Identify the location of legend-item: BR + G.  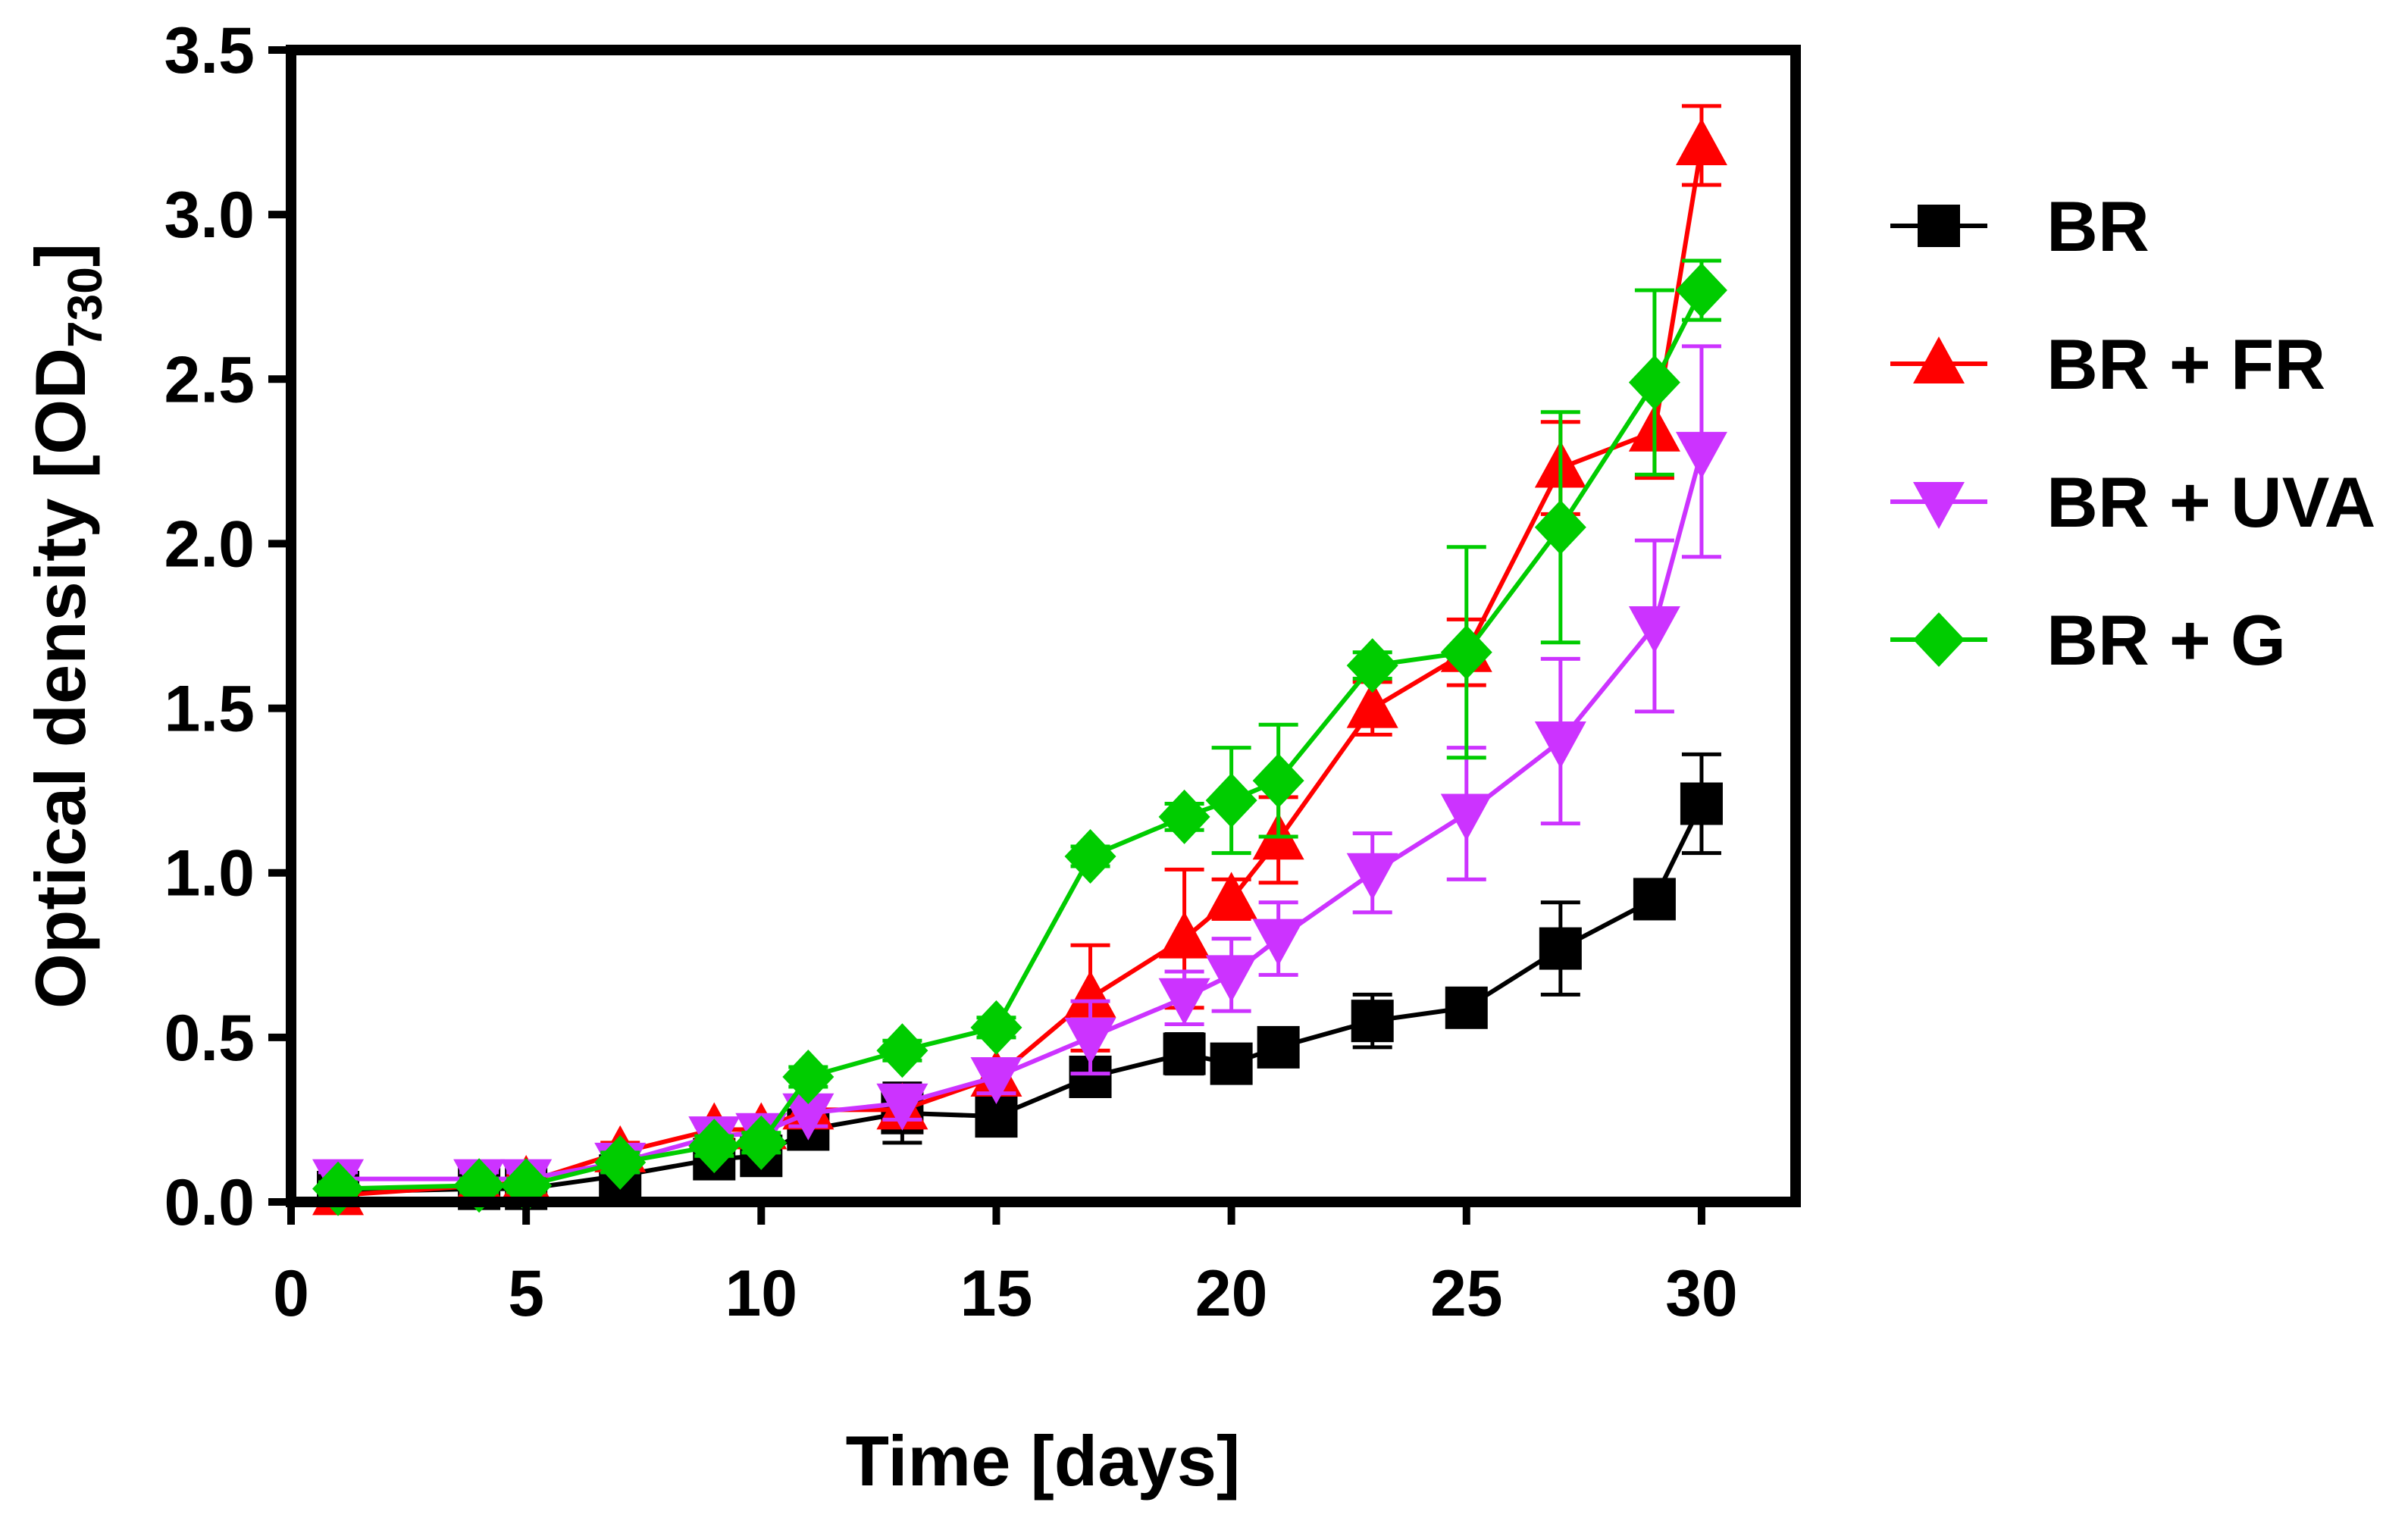
(2088, 640).